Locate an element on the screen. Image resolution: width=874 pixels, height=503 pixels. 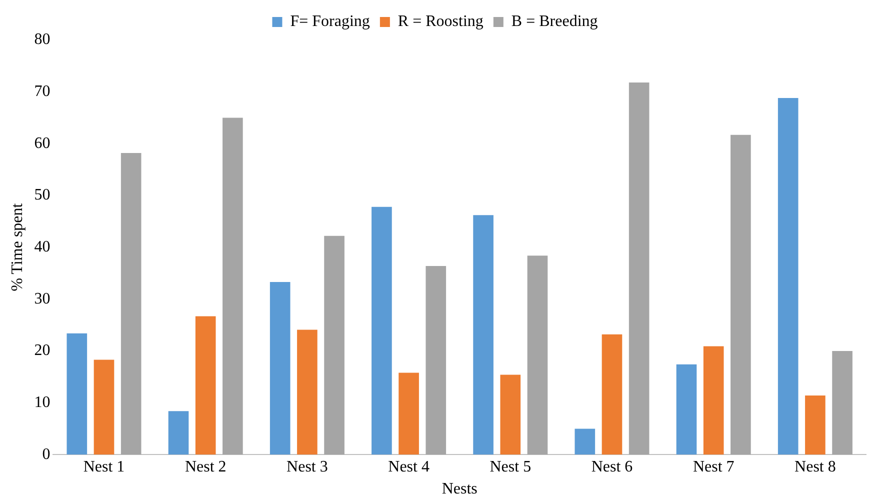
y-tick-label: 60 is located at coordinates (42, 143).